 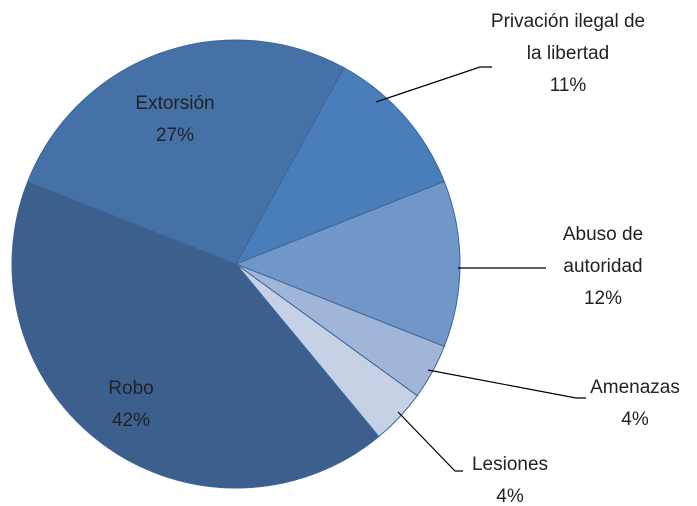 I want to click on slice-label: Privación ilegal de la libertad 11%, so click(x=568, y=54).